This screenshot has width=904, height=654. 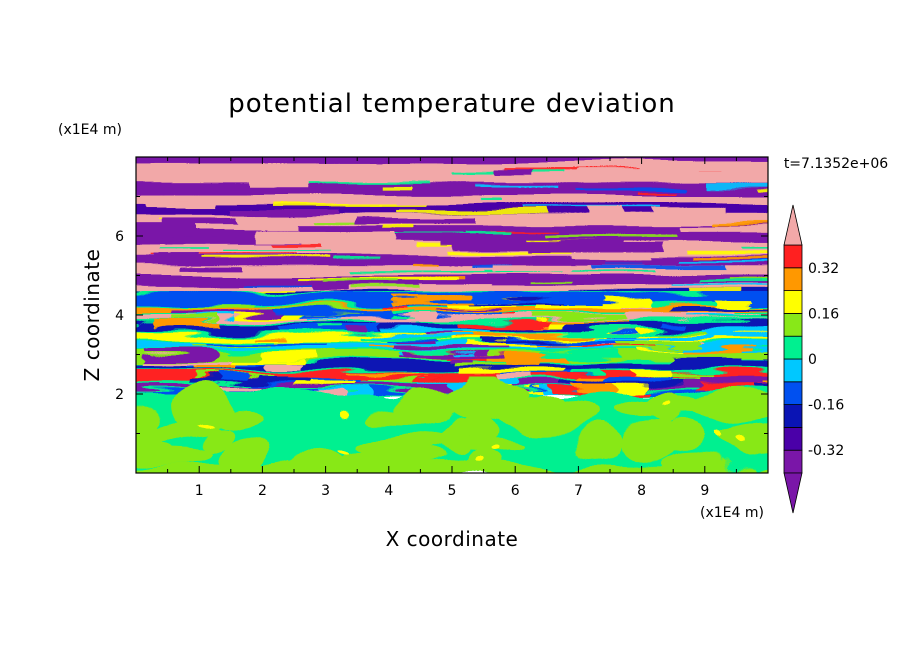 I want to click on lower-layer, so click(x=452, y=424).